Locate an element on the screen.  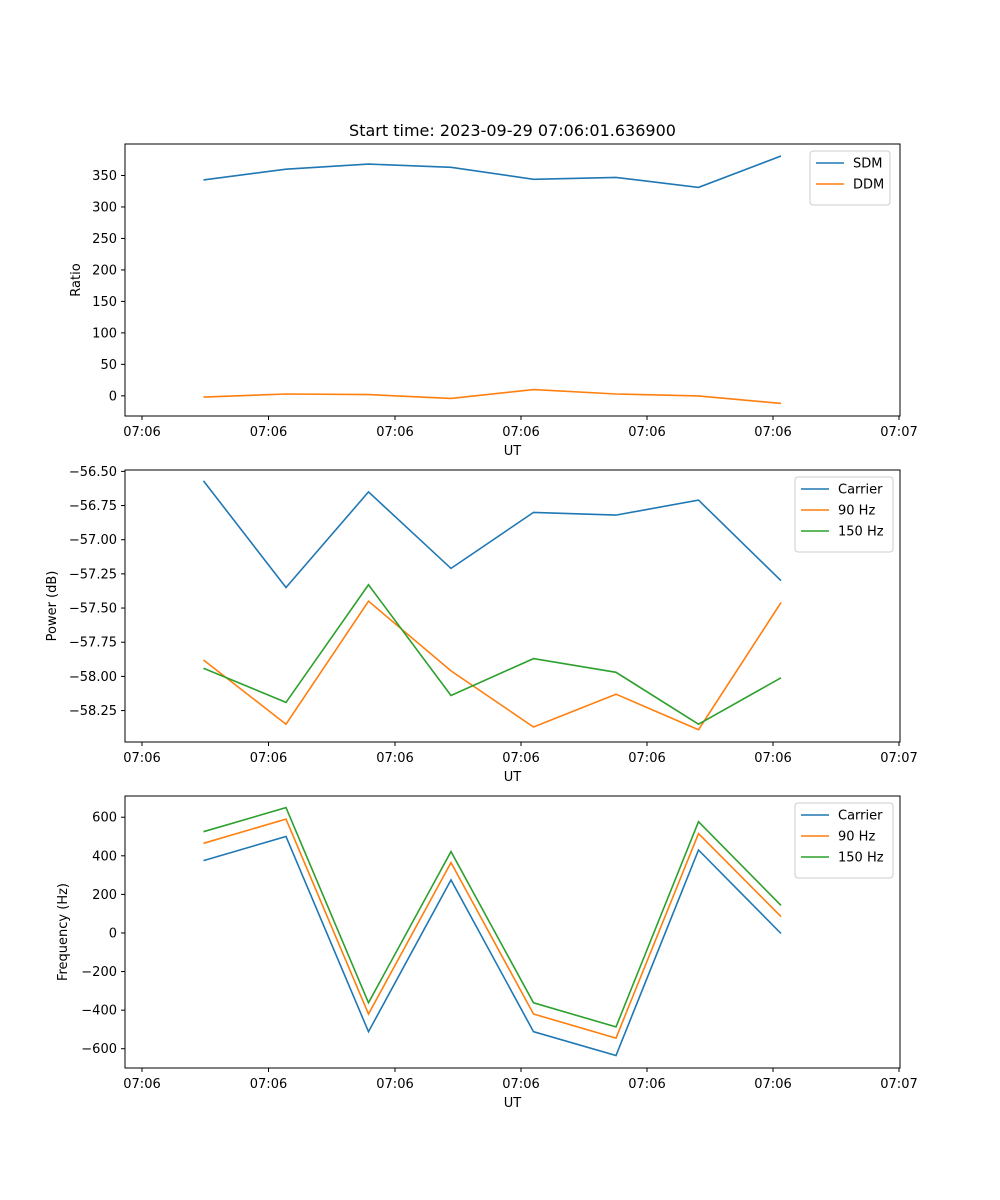
y-tick-label: −58.00 is located at coordinates (93, 677).